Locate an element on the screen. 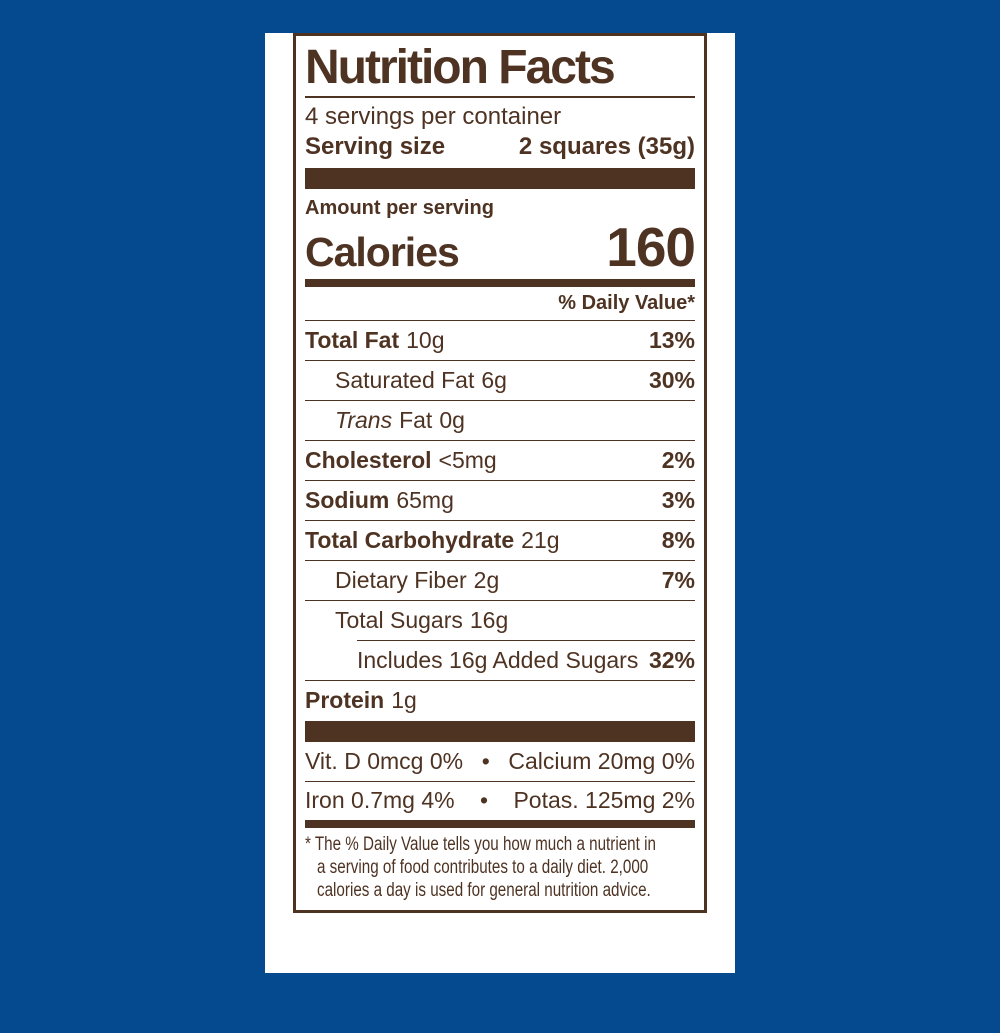 The height and width of the screenshot is (1033, 1000). daily-value-header: % Daily Value* is located at coordinates (626, 302).